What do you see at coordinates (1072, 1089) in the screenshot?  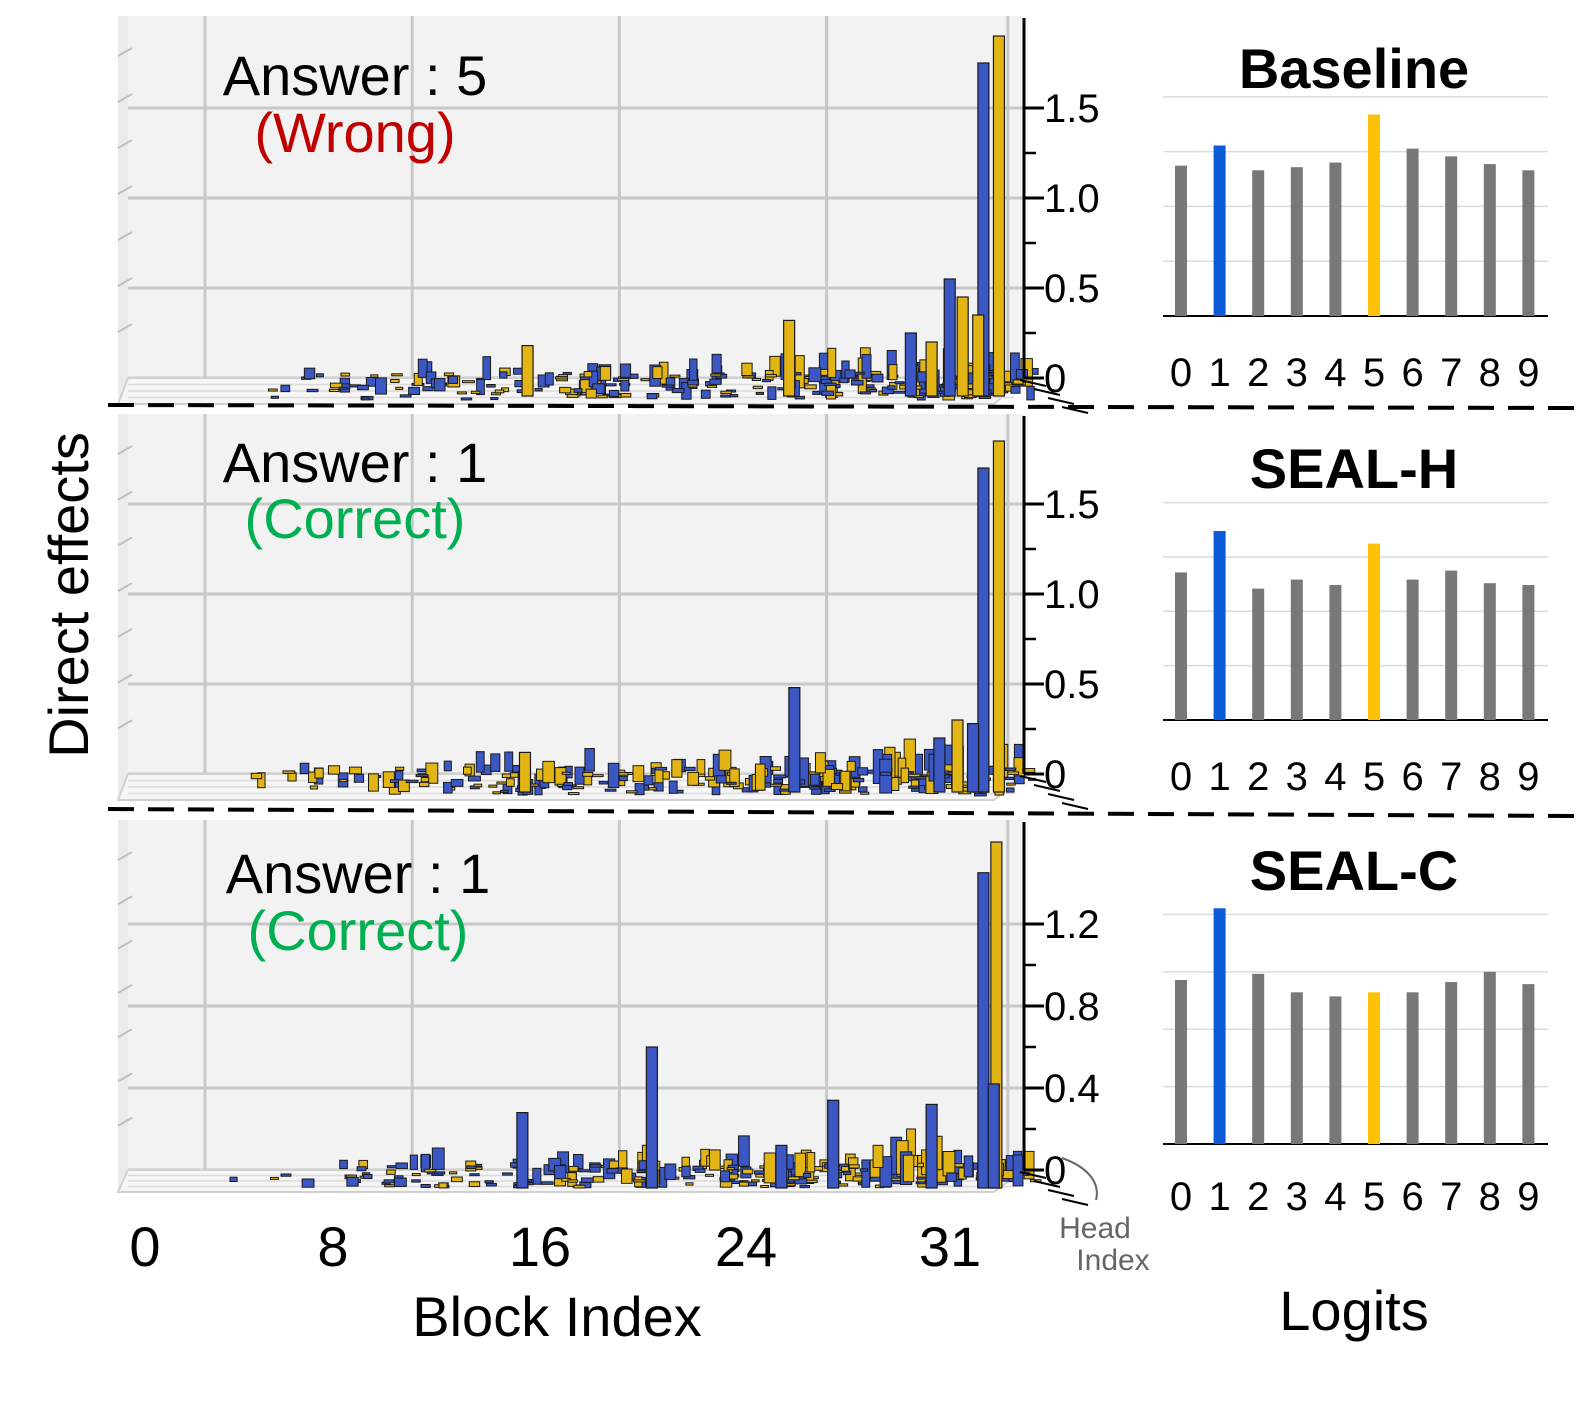 I see `z-tick-label: 0.4` at bounding box center [1072, 1089].